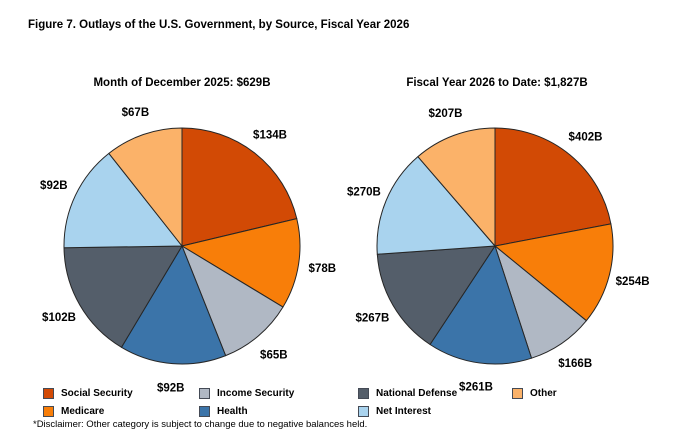 Image resolution: width=678 pixels, height=439 pixels. What do you see at coordinates (182, 83) in the screenshot?
I see `left-chart-title: Month of December 2025: $629B` at bounding box center [182, 83].